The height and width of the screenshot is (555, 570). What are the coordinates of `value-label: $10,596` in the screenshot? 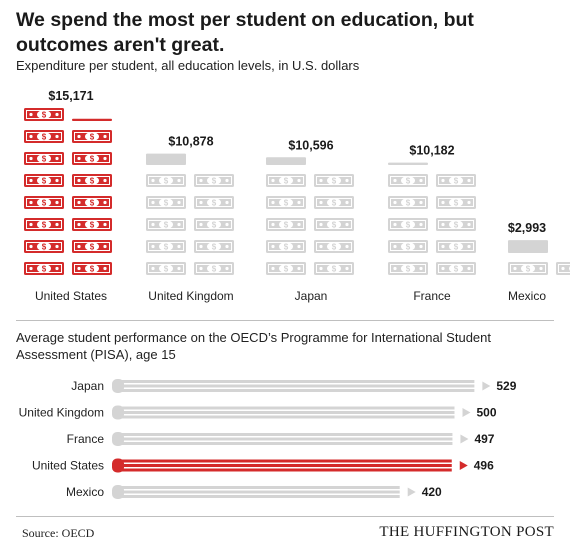 It's located at (310, 145).